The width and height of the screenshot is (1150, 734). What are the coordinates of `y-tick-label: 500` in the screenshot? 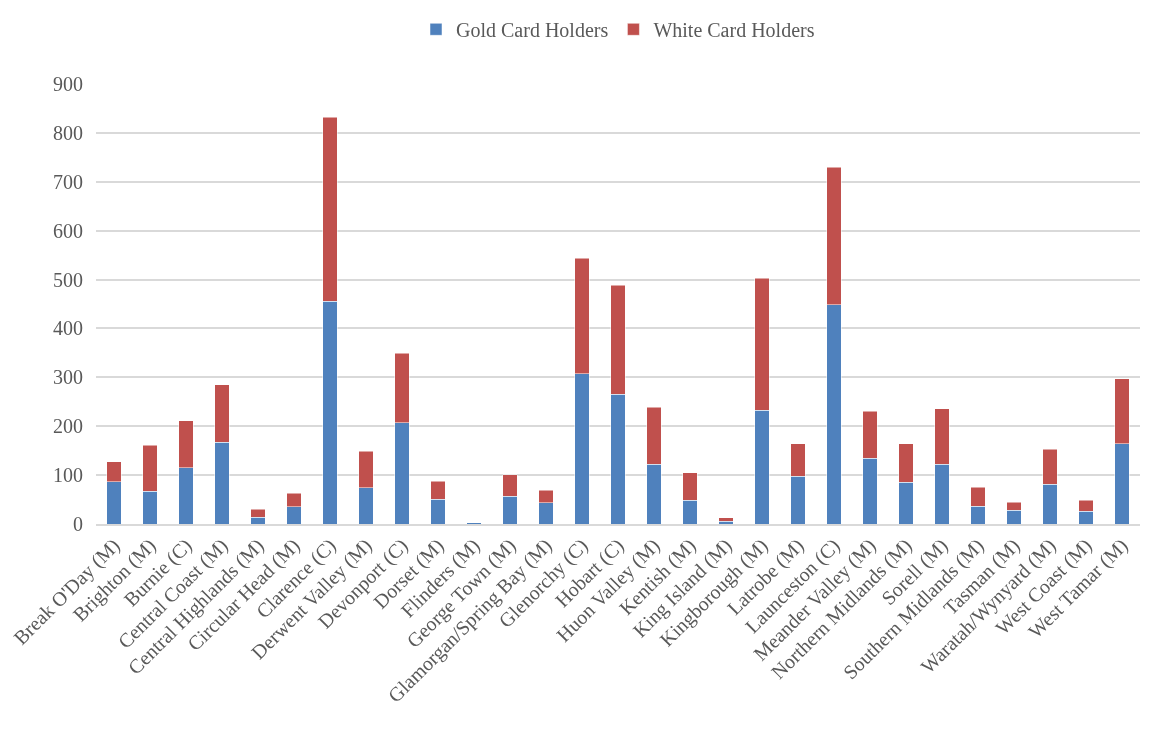 It's located at (68, 279).